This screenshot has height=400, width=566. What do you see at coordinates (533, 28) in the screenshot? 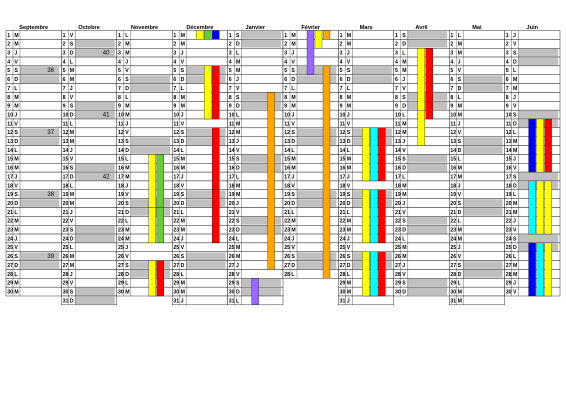
I see `month-header: Juin` at bounding box center [533, 28].